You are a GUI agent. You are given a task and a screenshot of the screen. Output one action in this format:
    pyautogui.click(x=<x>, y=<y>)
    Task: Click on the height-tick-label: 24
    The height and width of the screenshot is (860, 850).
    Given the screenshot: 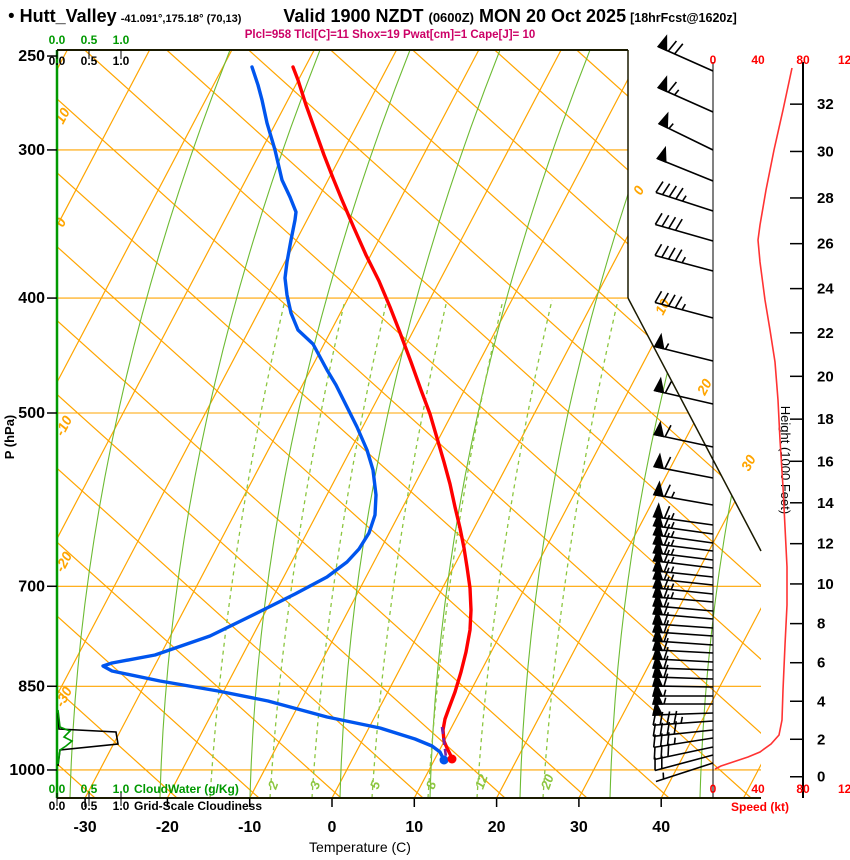 What is the action you would take?
    pyautogui.click(x=825, y=289)
    